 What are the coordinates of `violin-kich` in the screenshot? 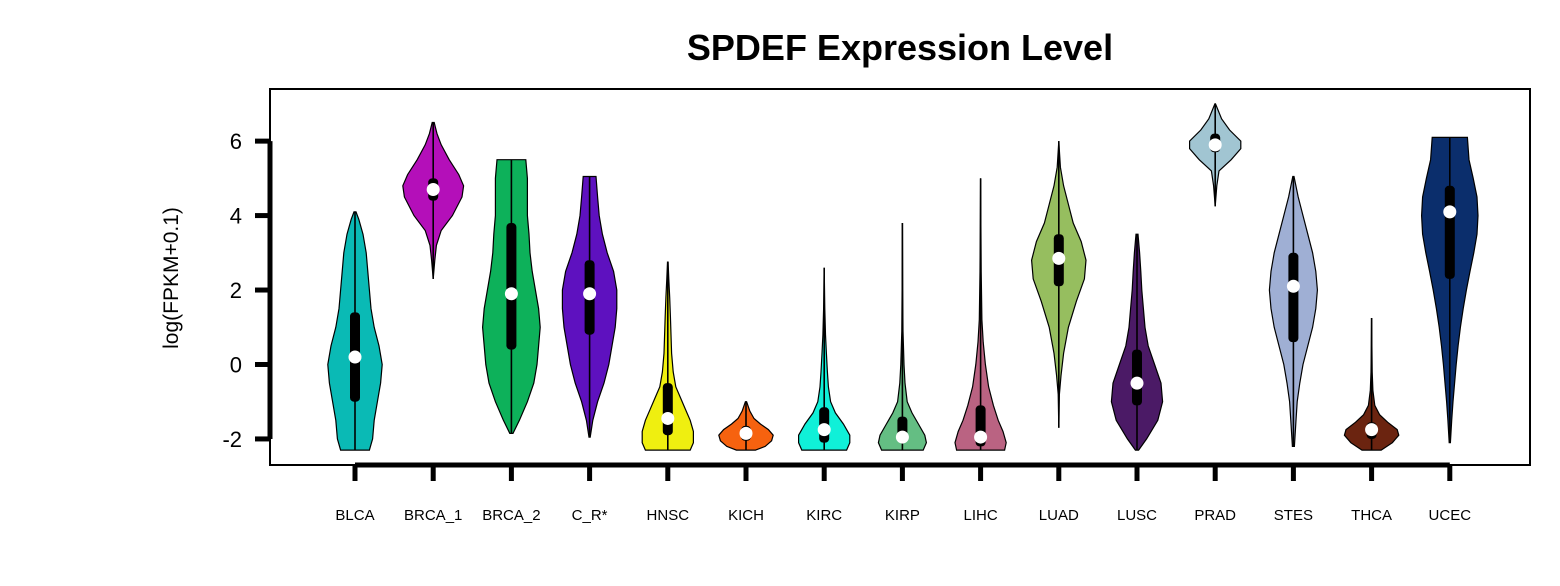 It's located at (746, 426).